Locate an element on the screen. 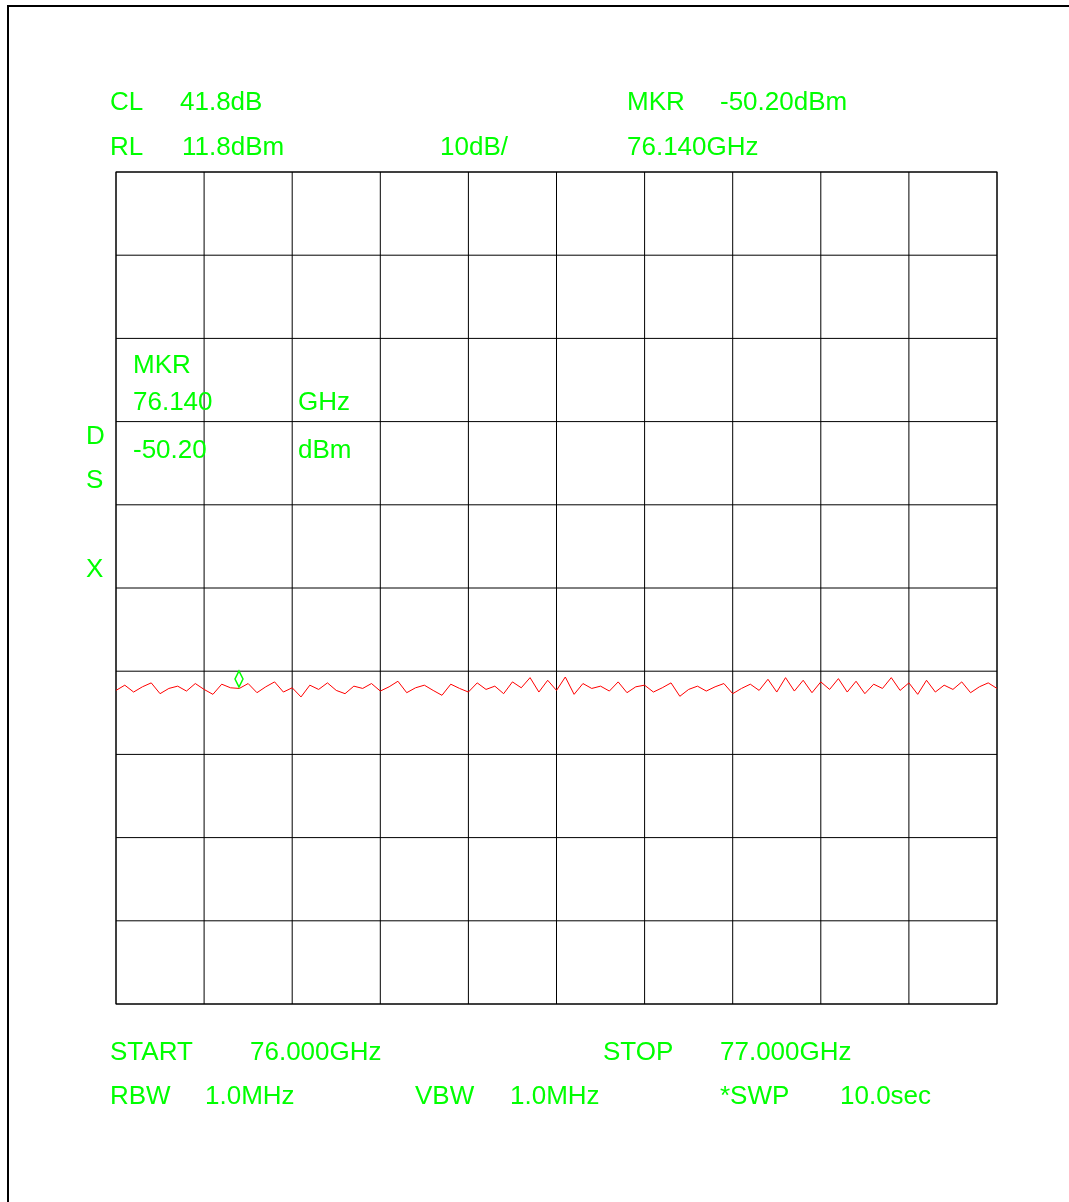  text: dBm is located at coordinates (325, 449).